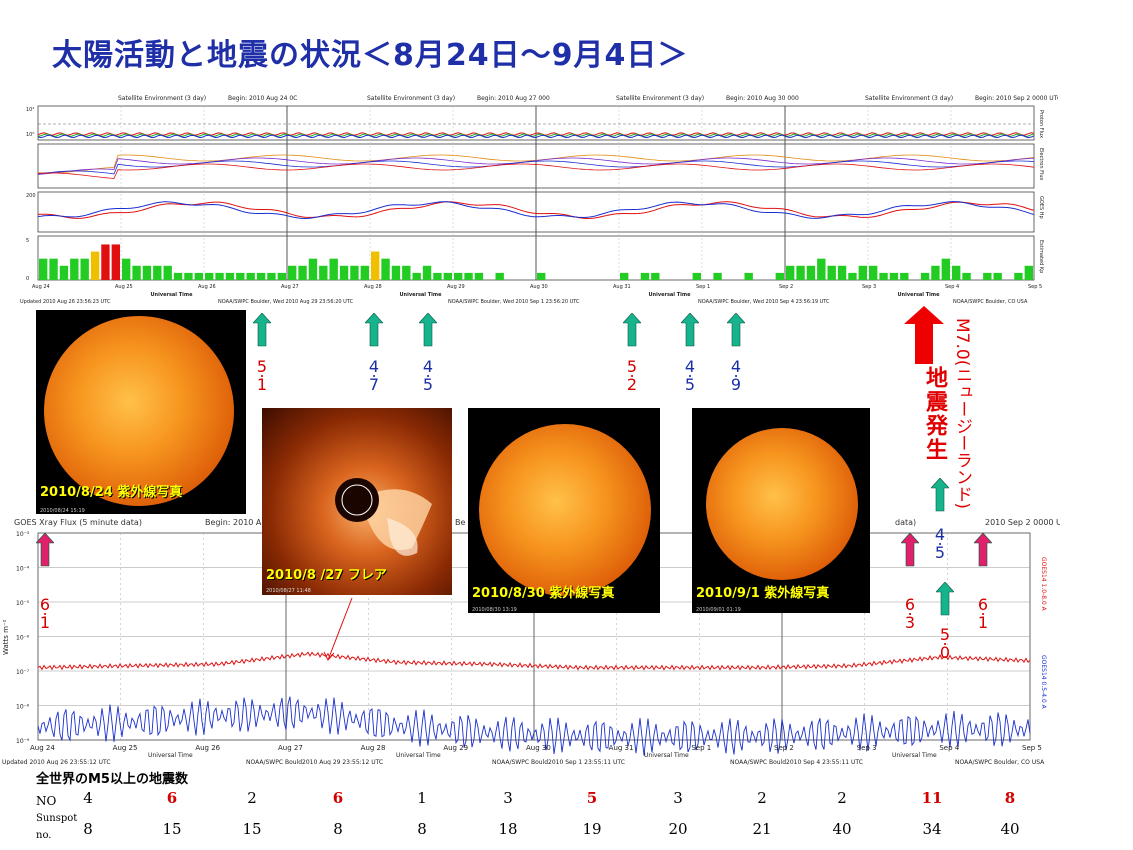  Describe the element at coordinates (370, 55) in the screenshot. I see `page-title: 太陽活動と地震の状況＜8月24日～9月4日＞` at that location.